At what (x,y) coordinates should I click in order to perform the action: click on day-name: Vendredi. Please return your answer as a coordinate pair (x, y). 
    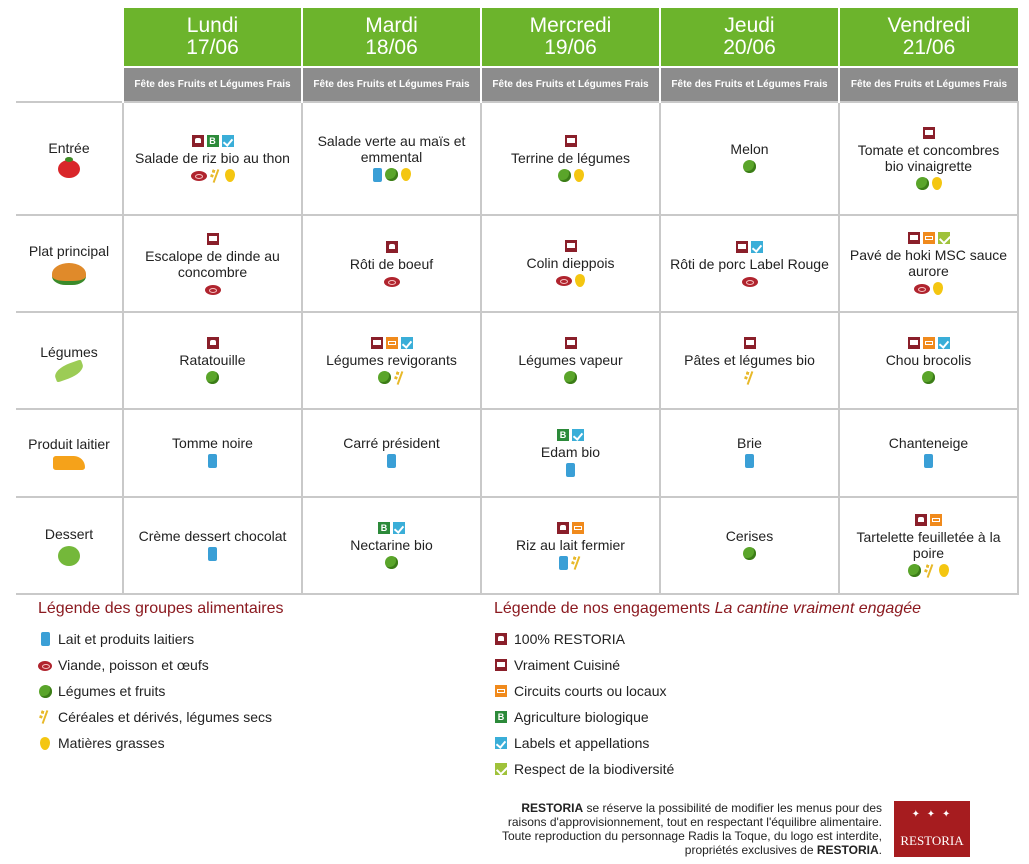
    Looking at the image, I should click on (929, 25).